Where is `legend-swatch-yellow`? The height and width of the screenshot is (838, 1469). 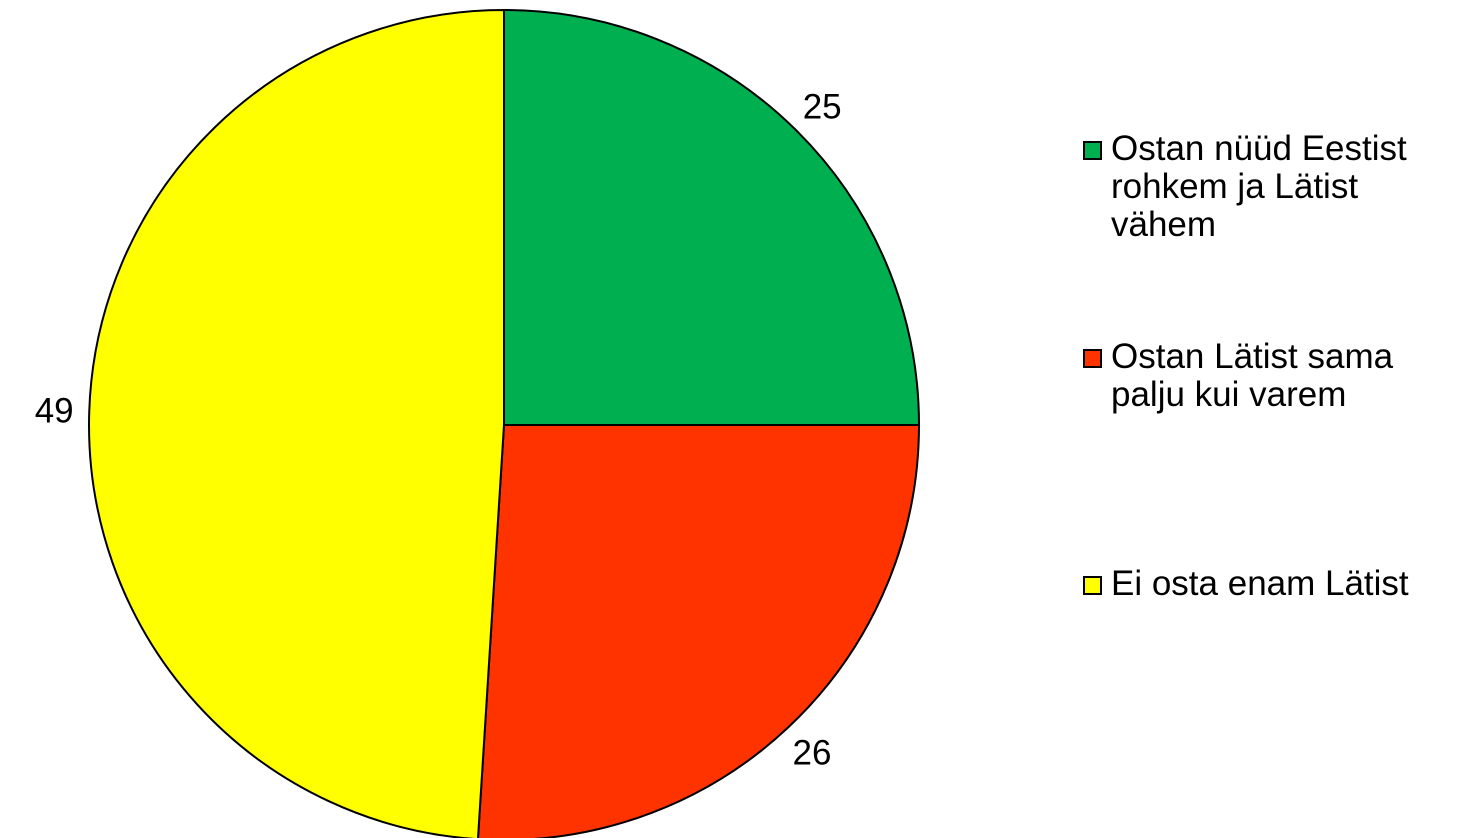
legend-swatch-yellow is located at coordinates (1092, 585).